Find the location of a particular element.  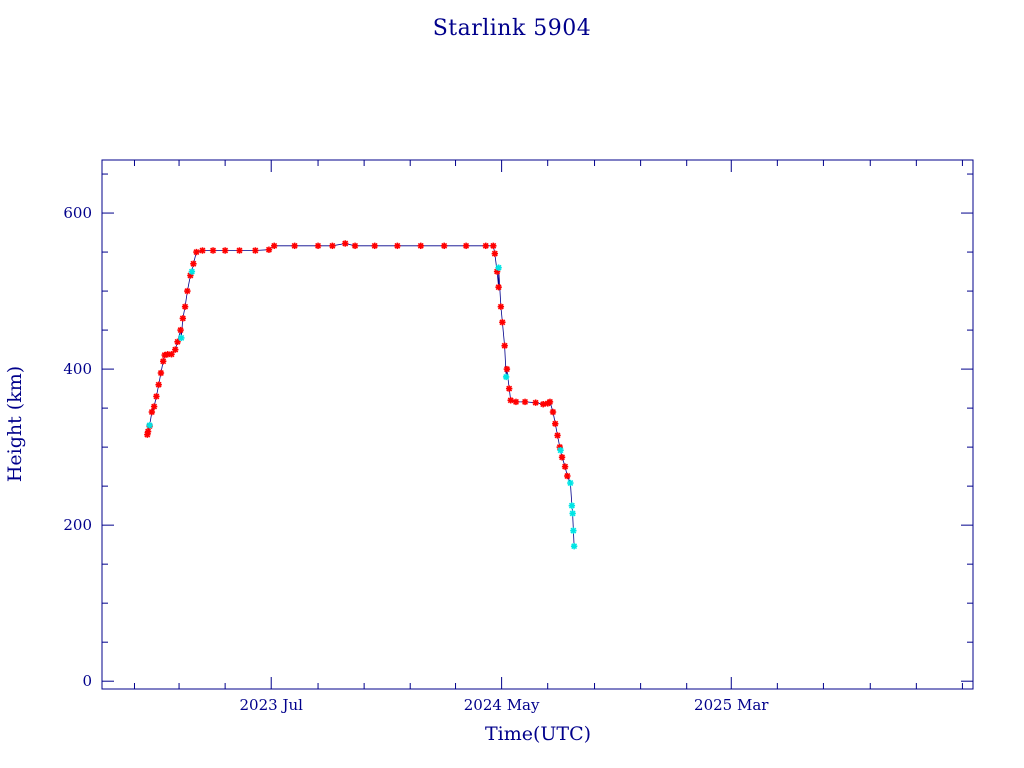

x-tick-labels: 2023 Jul 2024 May 2025 Mar is located at coordinates (505, 705).